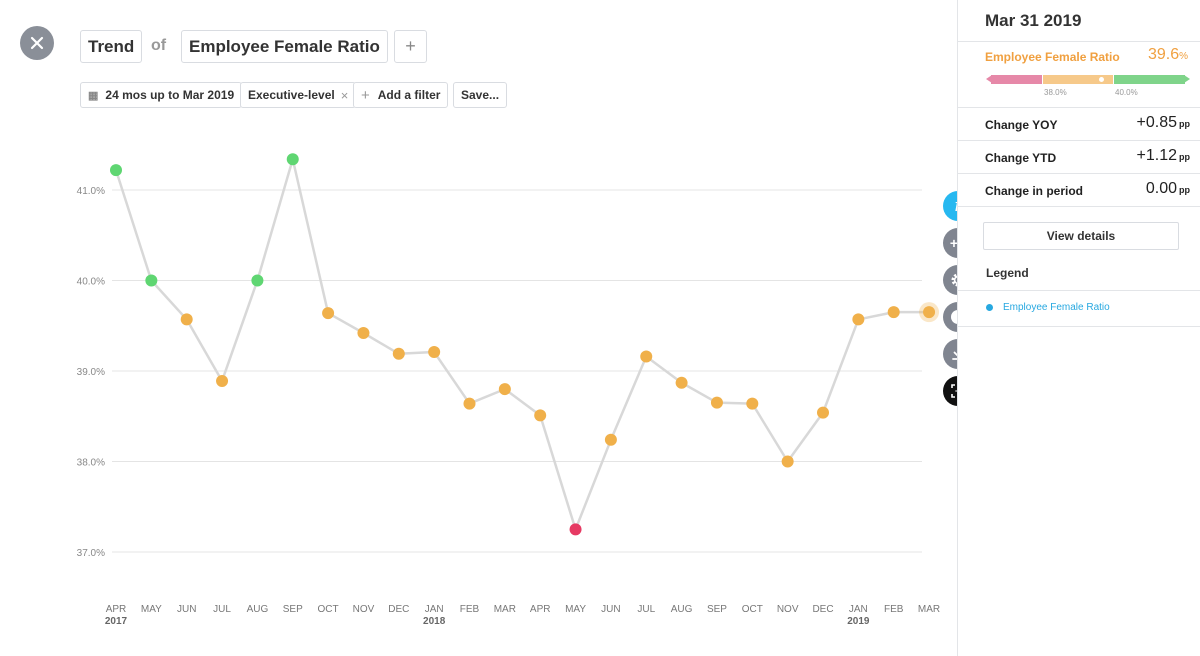 Image resolution: width=1200 pixels, height=656 pixels. I want to click on add-metric-button: +, so click(410, 46).